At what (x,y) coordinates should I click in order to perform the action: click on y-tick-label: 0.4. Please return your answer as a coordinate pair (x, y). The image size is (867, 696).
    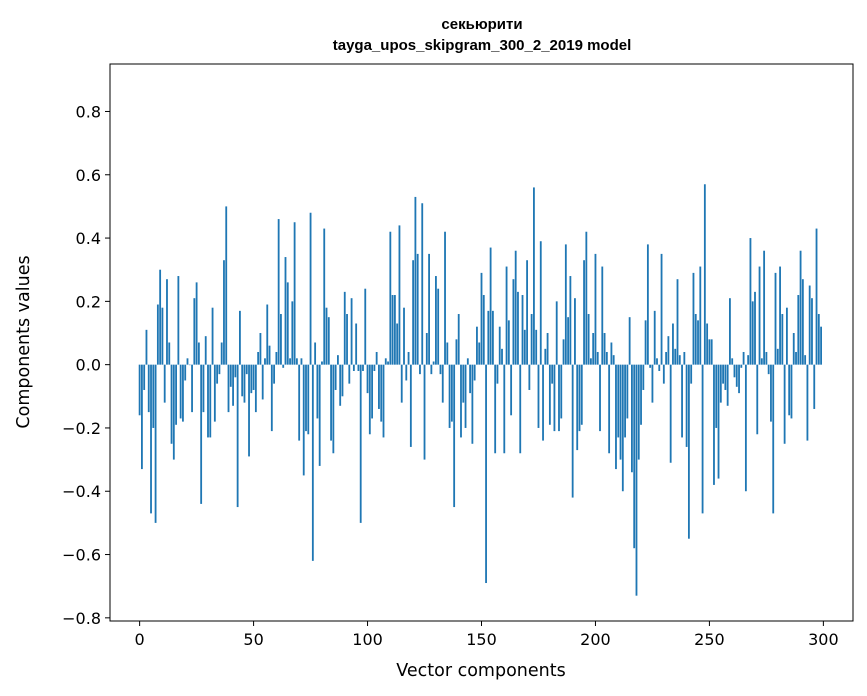
    Looking at the image, I should click on (88, 238).